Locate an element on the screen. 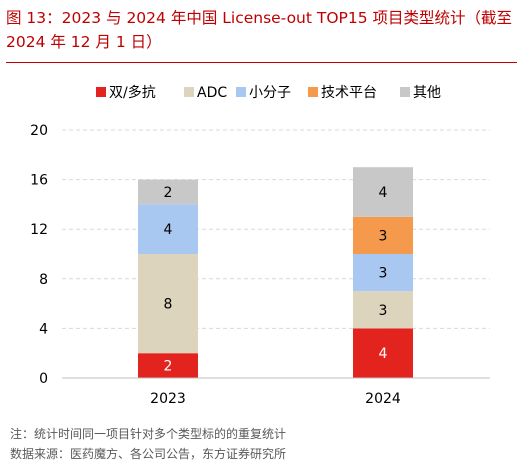 Image resolution: width=523 pixels, height=473 pixels. y-tick-label: 12 is located at coordinates (39, 230).